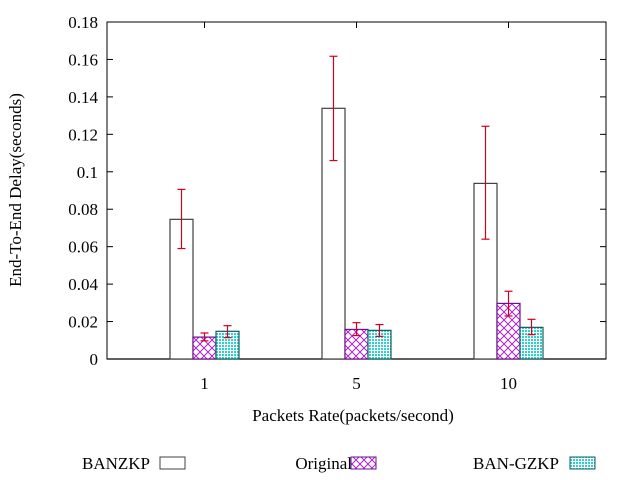 This screenshot has height=480, width=640. Describe the element at coordinates (83, 59) in the screenshot. I see `y-tick-label: 0.16` at that location.